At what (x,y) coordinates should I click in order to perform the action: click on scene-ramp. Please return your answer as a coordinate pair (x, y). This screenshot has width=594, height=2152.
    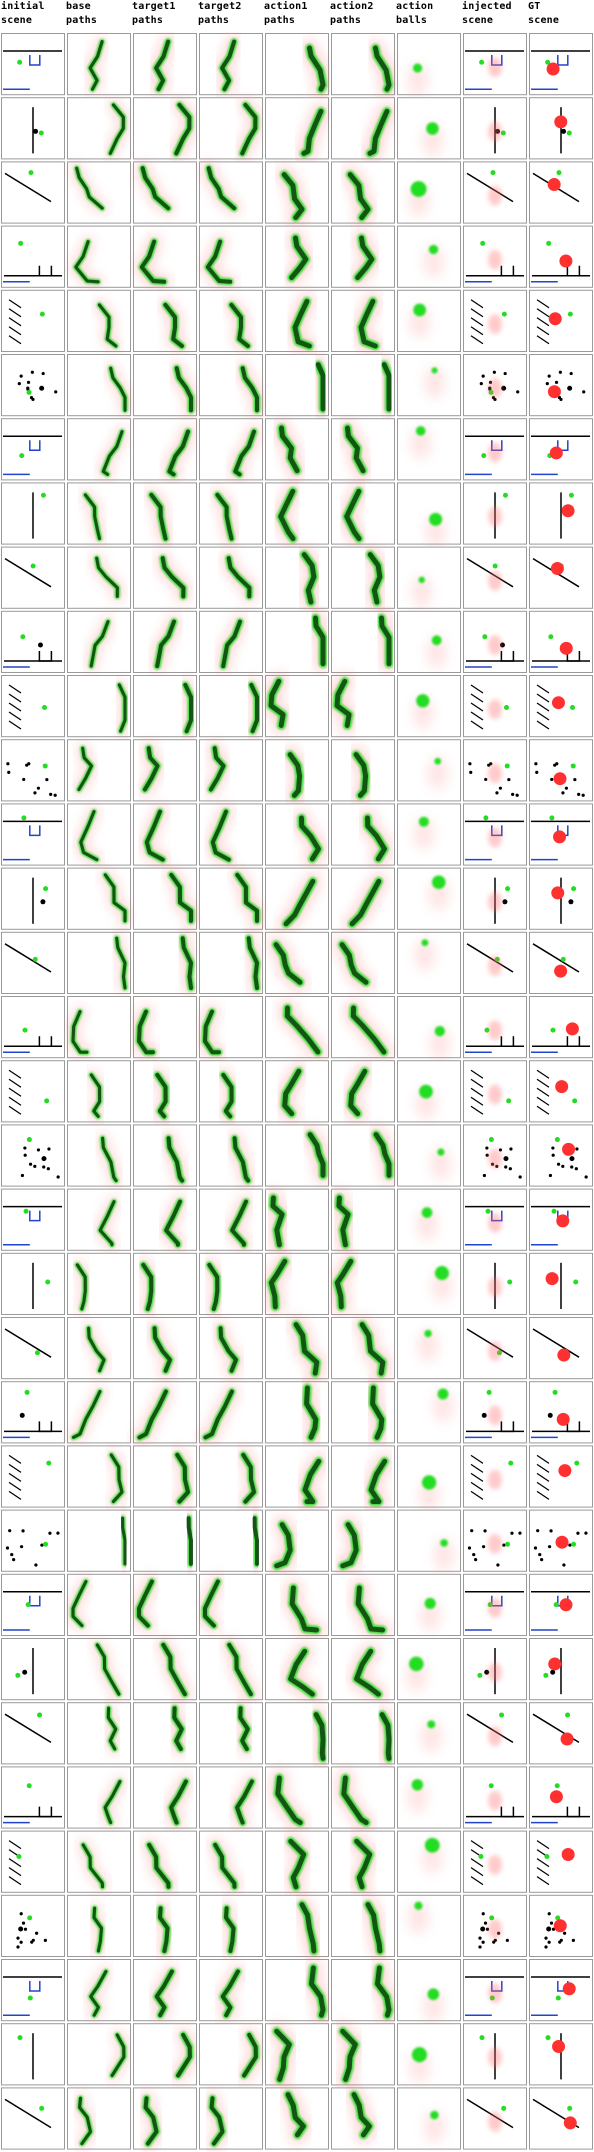
    Looking at the image, I should click on (28, 572).